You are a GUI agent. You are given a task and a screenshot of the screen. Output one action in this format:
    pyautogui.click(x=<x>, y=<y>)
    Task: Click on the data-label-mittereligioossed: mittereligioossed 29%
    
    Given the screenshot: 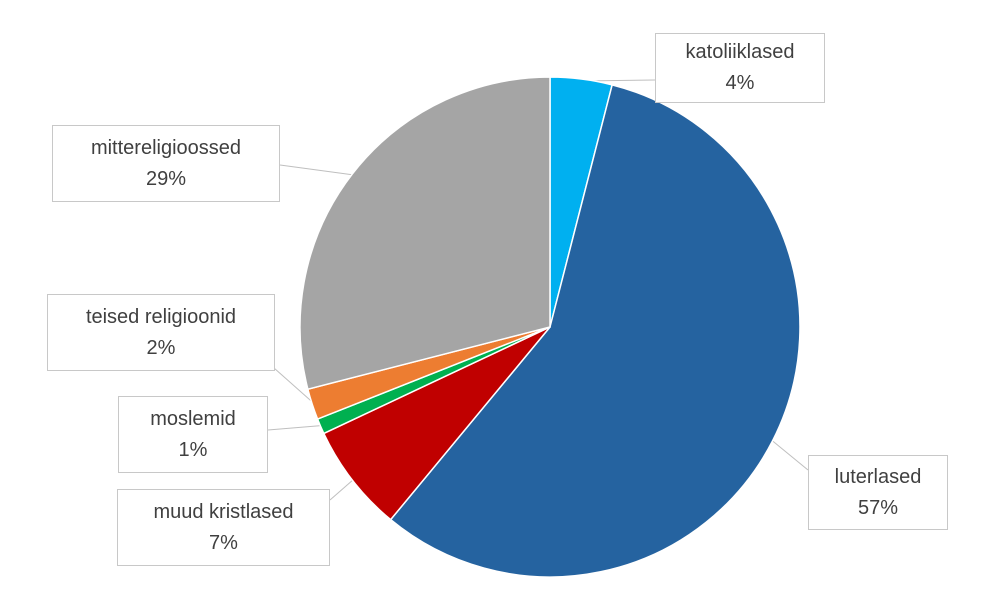 What is the action you would take?
    pyautogui.click(x=166, y=163)
    